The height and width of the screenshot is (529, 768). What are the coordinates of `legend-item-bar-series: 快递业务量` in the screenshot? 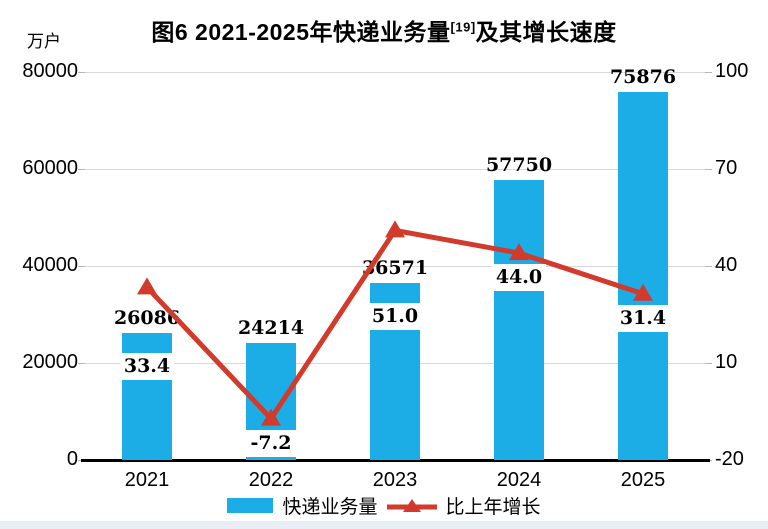 It's located at (302, 505).